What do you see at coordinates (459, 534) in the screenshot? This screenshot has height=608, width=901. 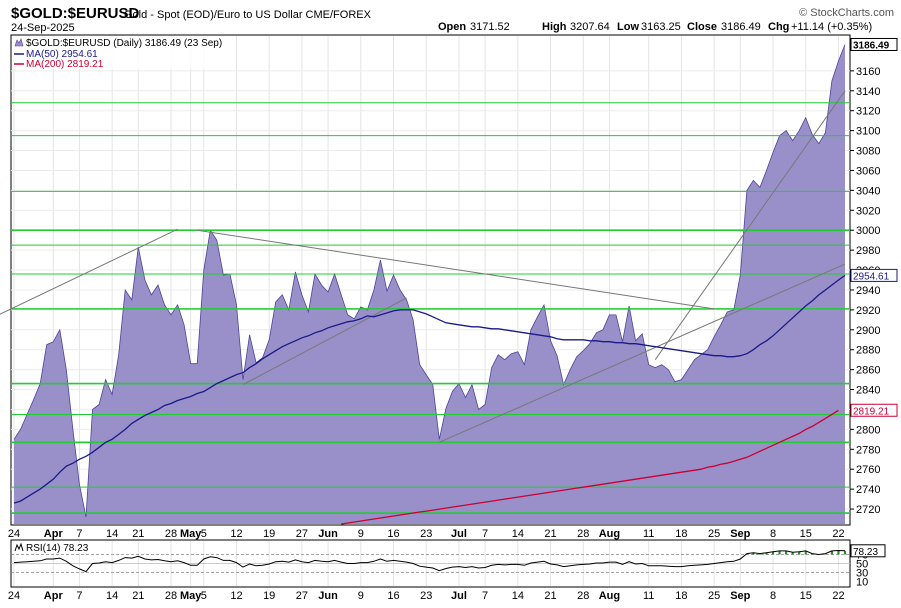 I see `x-tick-label: Jul` at bounding box center [459, 534].